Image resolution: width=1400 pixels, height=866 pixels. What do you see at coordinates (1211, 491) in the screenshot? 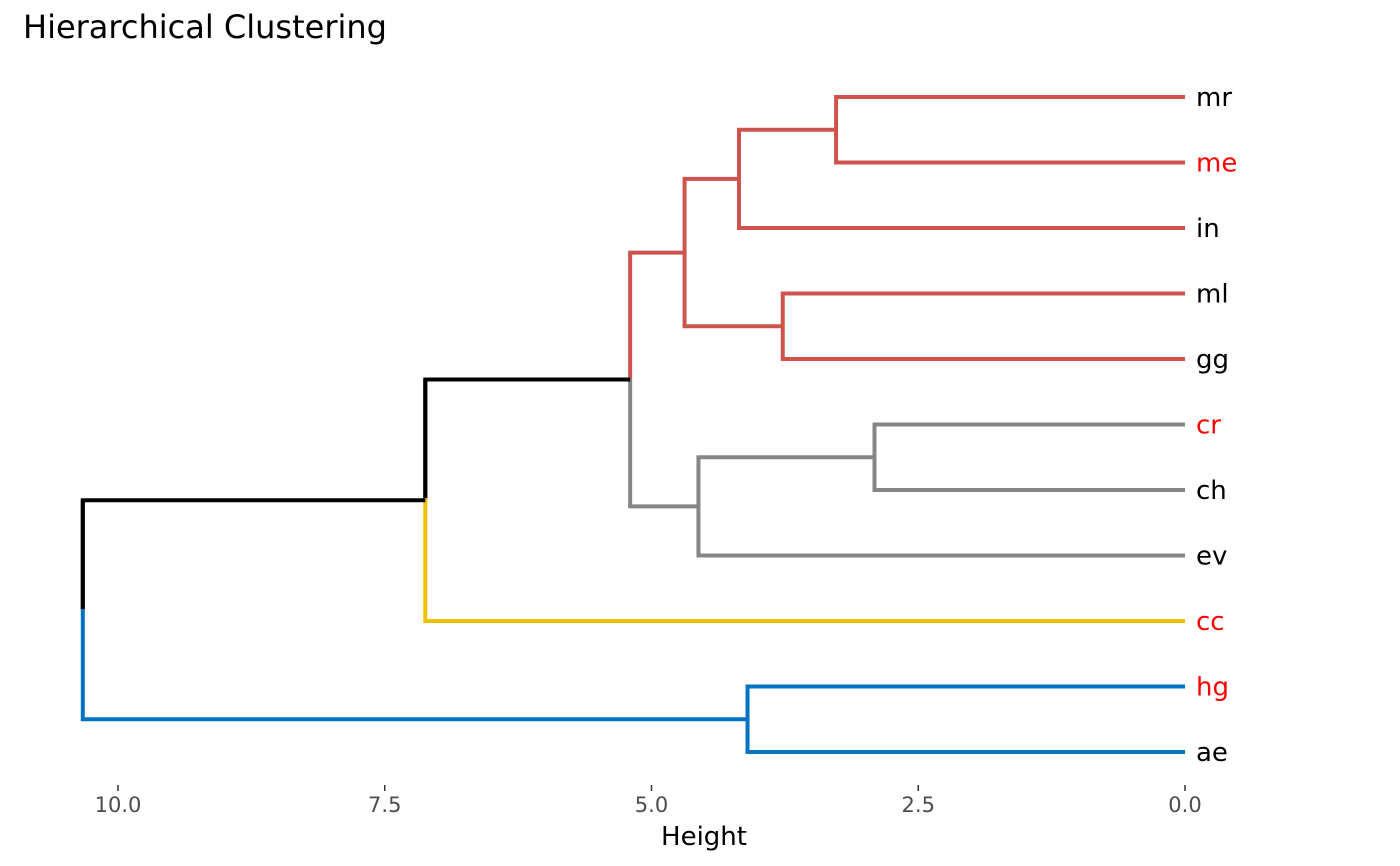
I see `leaf-label-ch: ch` at bounding box center [1211, 491].